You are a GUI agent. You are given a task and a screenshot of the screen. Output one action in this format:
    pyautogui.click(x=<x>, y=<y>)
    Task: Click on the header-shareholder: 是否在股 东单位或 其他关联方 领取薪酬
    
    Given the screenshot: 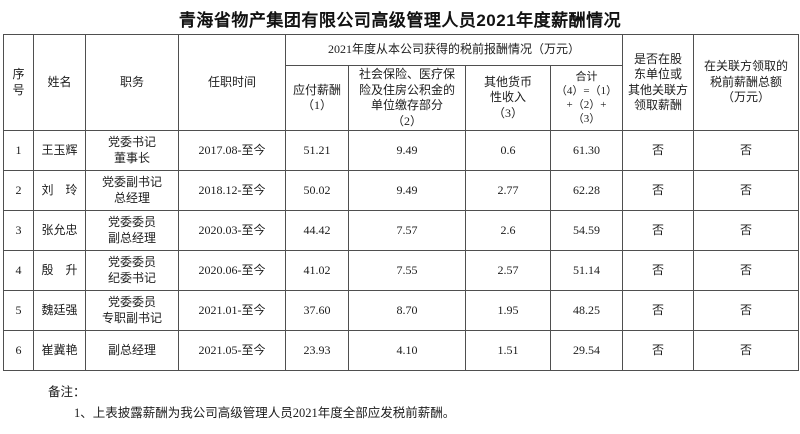 What is the action you would take?
    pyautogui.click(x=658, y=82)
    